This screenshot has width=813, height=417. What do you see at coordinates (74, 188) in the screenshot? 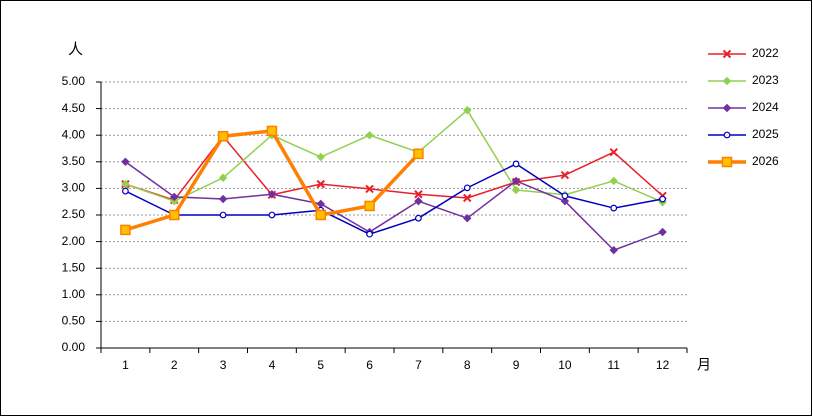
I see `y-tick-label: 3.00` at bounding box center [74, 188].